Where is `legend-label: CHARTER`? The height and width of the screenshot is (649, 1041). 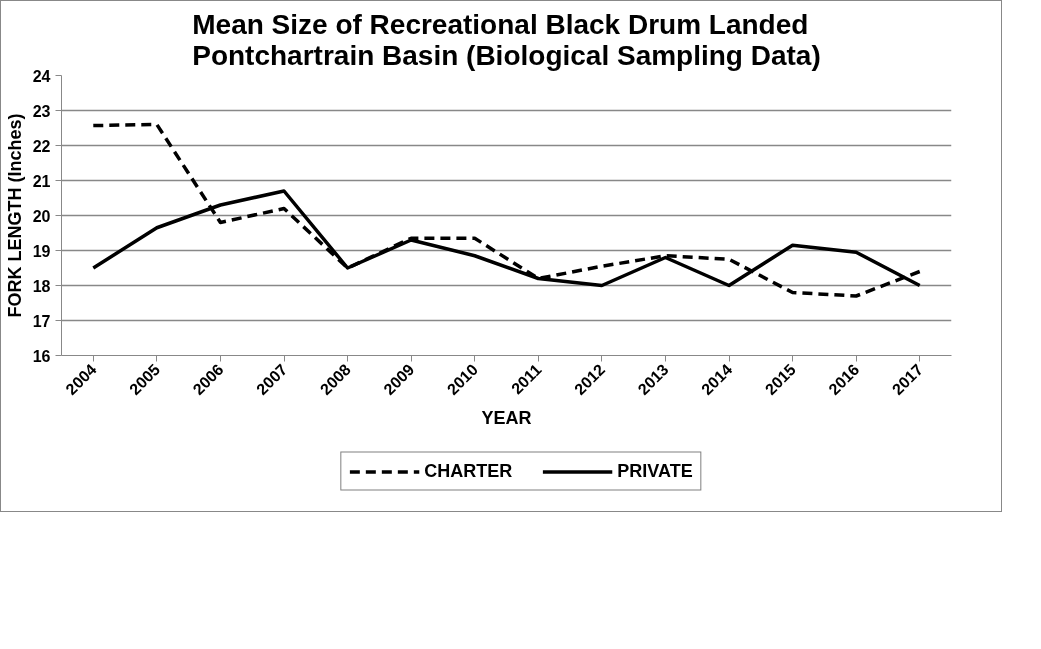
legend-label: CHARTER is located at coordinates (468, 471).